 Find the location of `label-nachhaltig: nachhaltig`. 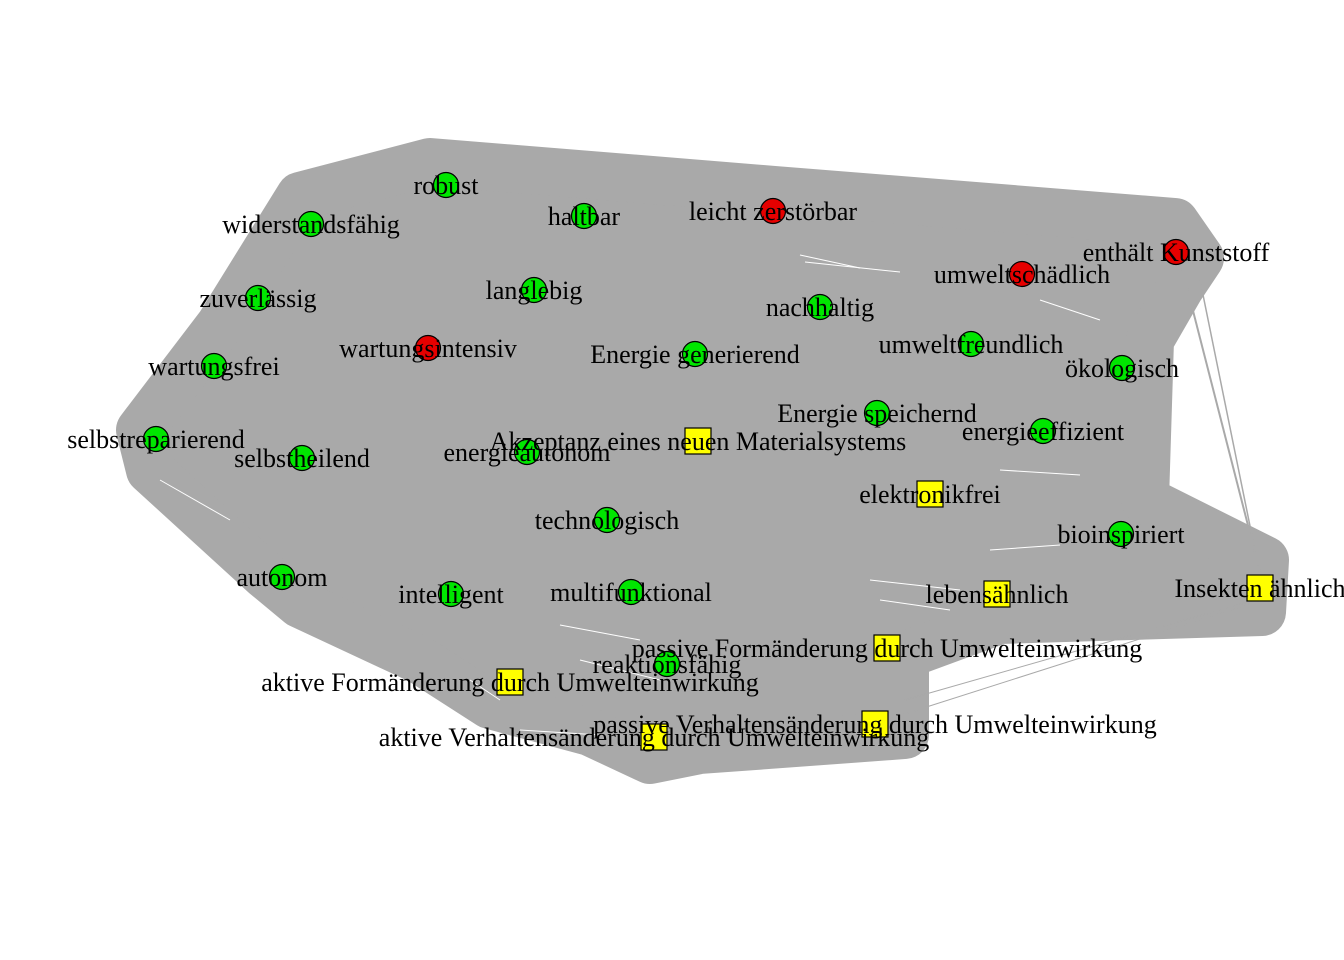

label-nachhaltig: nachhaltig is located at coordinates (820, 307).